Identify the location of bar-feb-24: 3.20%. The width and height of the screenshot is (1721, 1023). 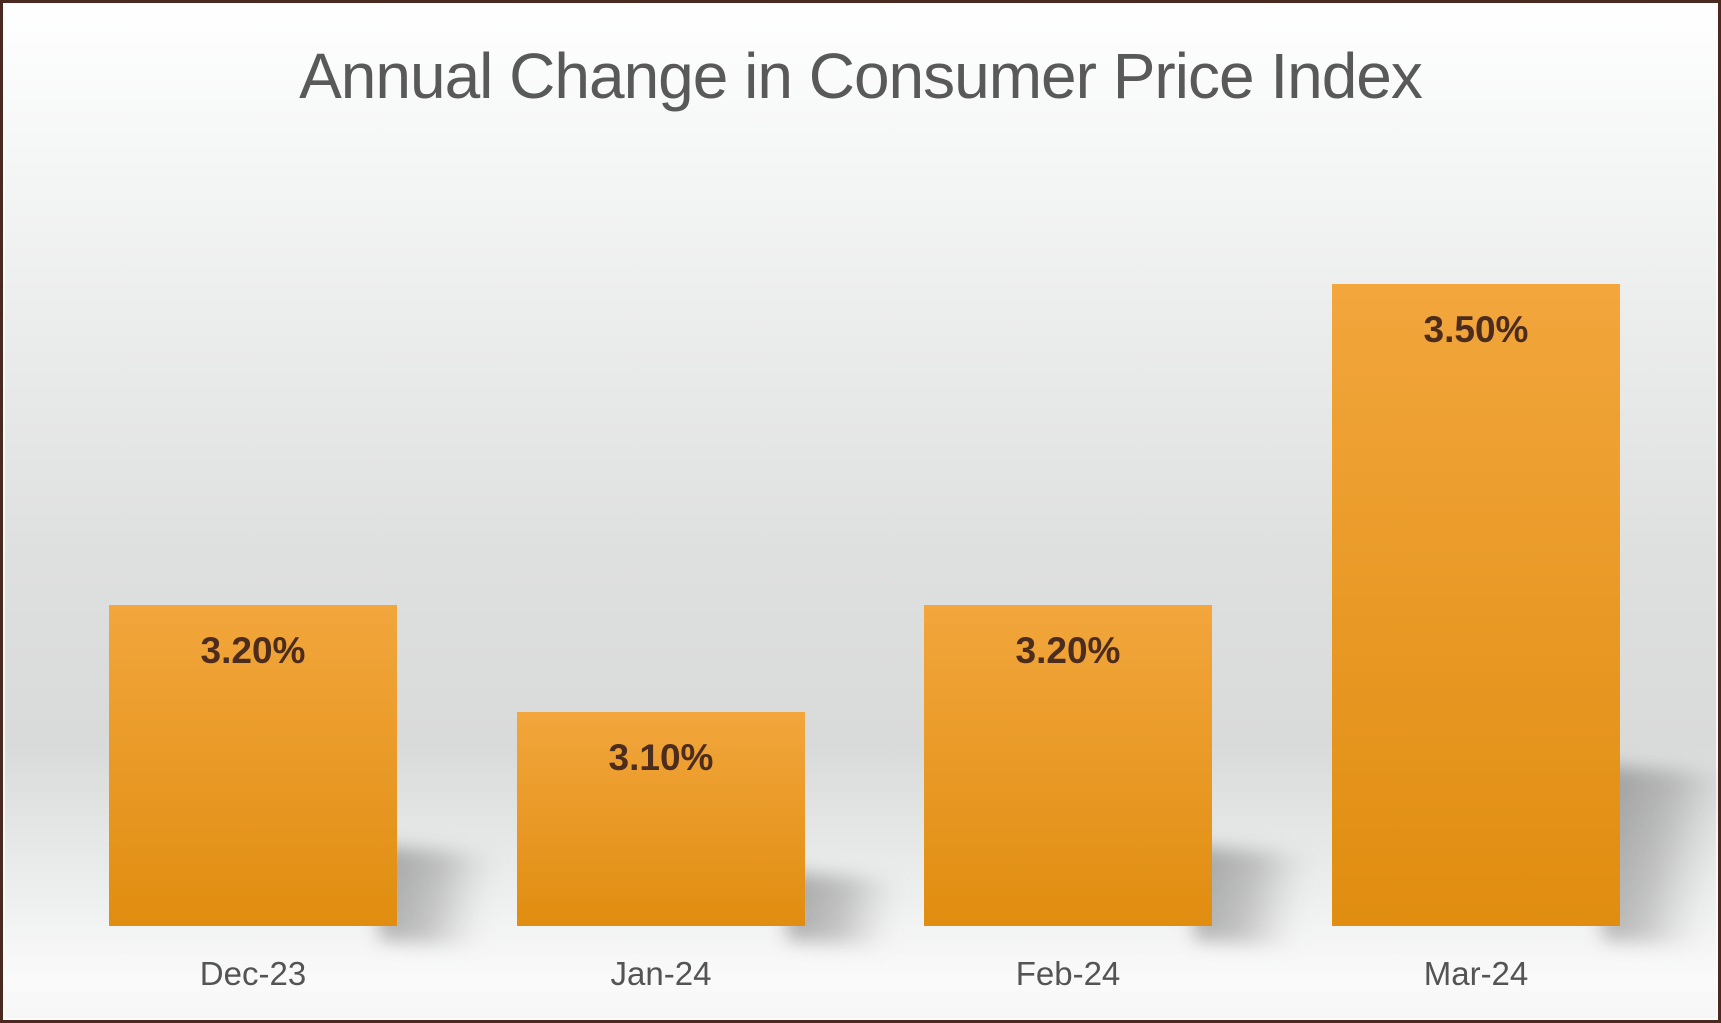
(1068, 765).